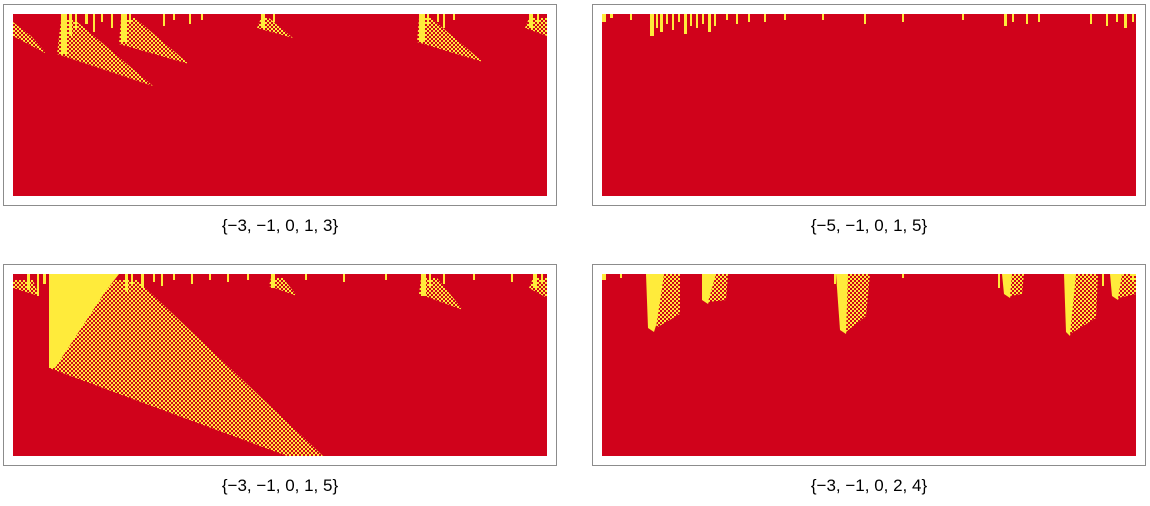 This screenshot has height=506, width=1150. Describe the element at coordinates (280, 225) in the screenshot. I see `ca-caption-1: {−3, −1, 0, 1, 3}` at that location.